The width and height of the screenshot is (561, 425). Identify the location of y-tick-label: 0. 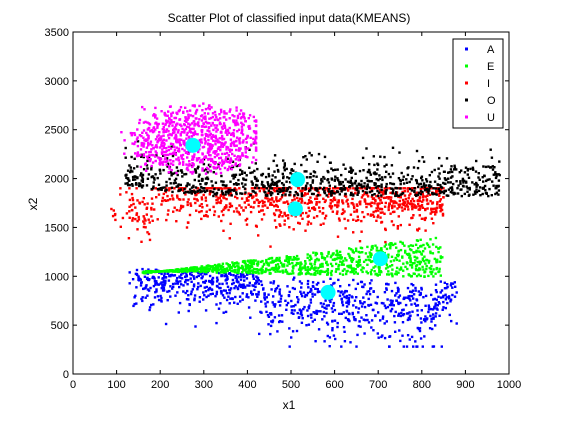
(66, 375).